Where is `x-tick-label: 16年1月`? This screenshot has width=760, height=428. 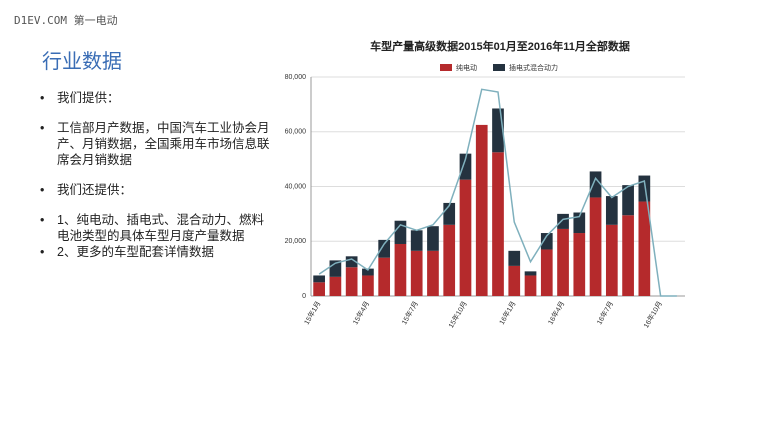
x-tick-label: 16年1月 is located at coordinates (507, 312).